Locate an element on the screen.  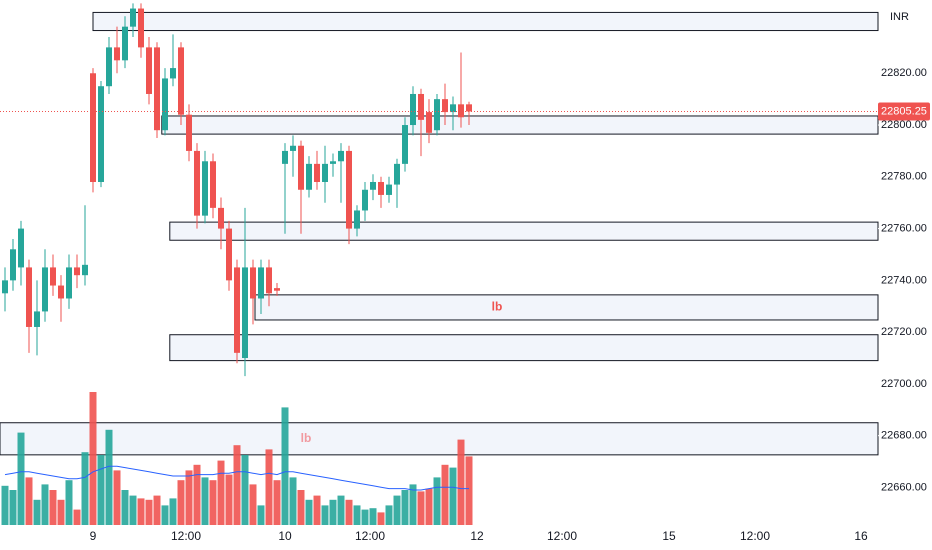
y-tick-label: 22820.00 is located at coordinates (904, 73).